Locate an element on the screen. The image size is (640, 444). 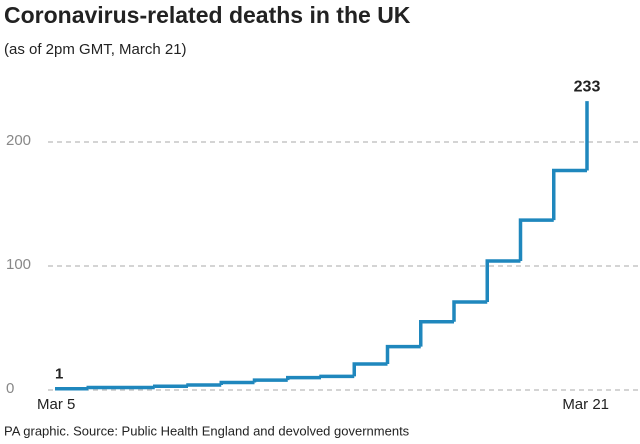
y-tick-label: 200 is located at coordinates (18, 140).